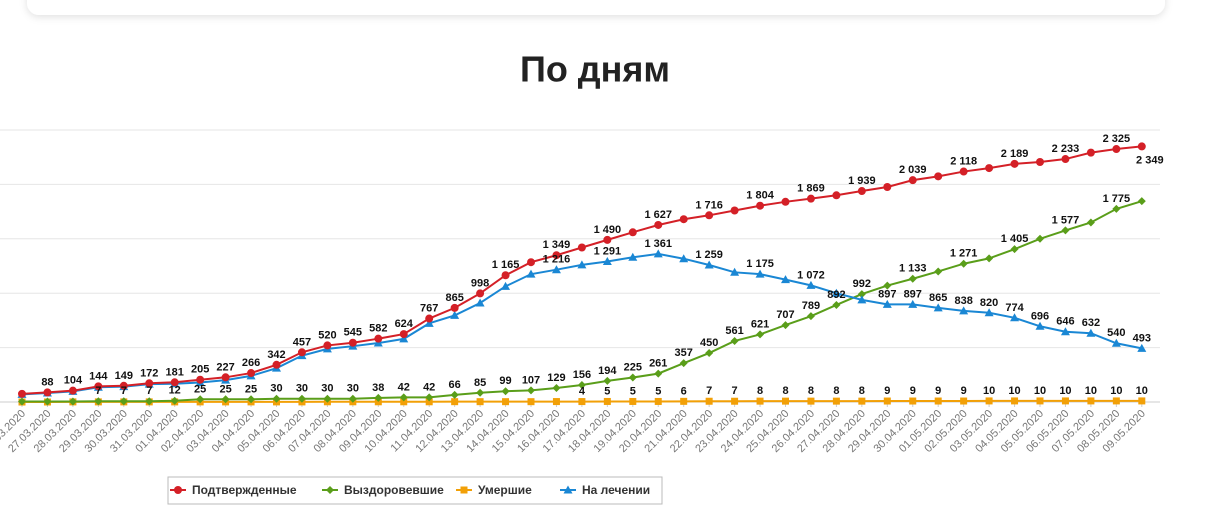  I want to click on data-label: 194, so click(607, 371).